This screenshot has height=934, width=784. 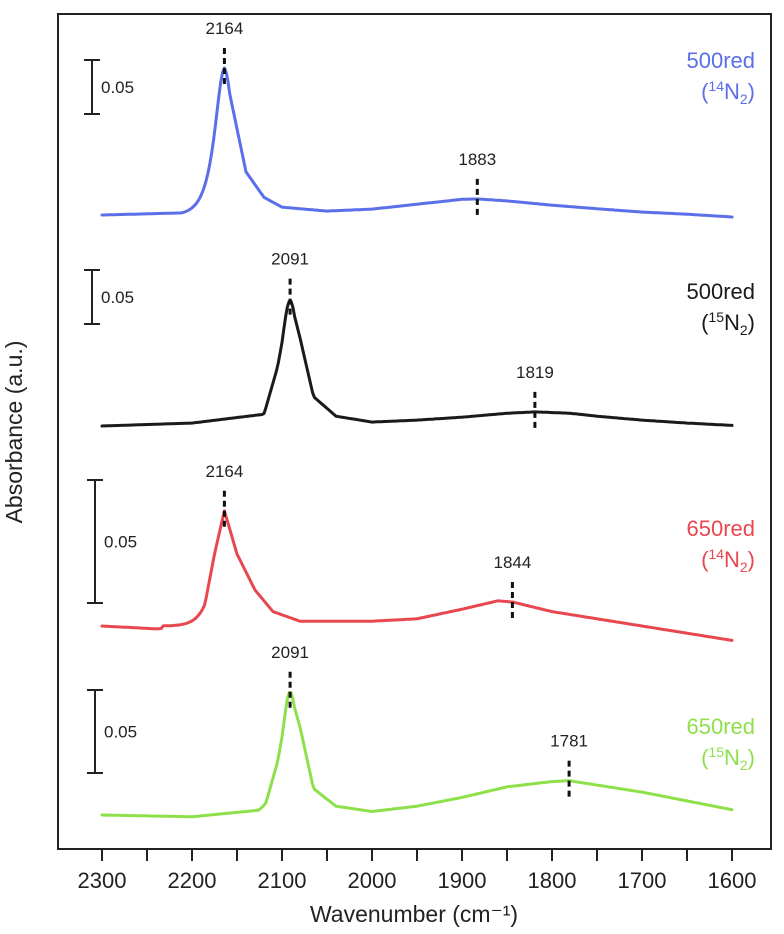 What do you see at coordinates (417, 871) in the screenshot?
I see `x-axis: 2300 2200 2100 2000 1900 1800 1700 1600` at bounding box center [417, 871].